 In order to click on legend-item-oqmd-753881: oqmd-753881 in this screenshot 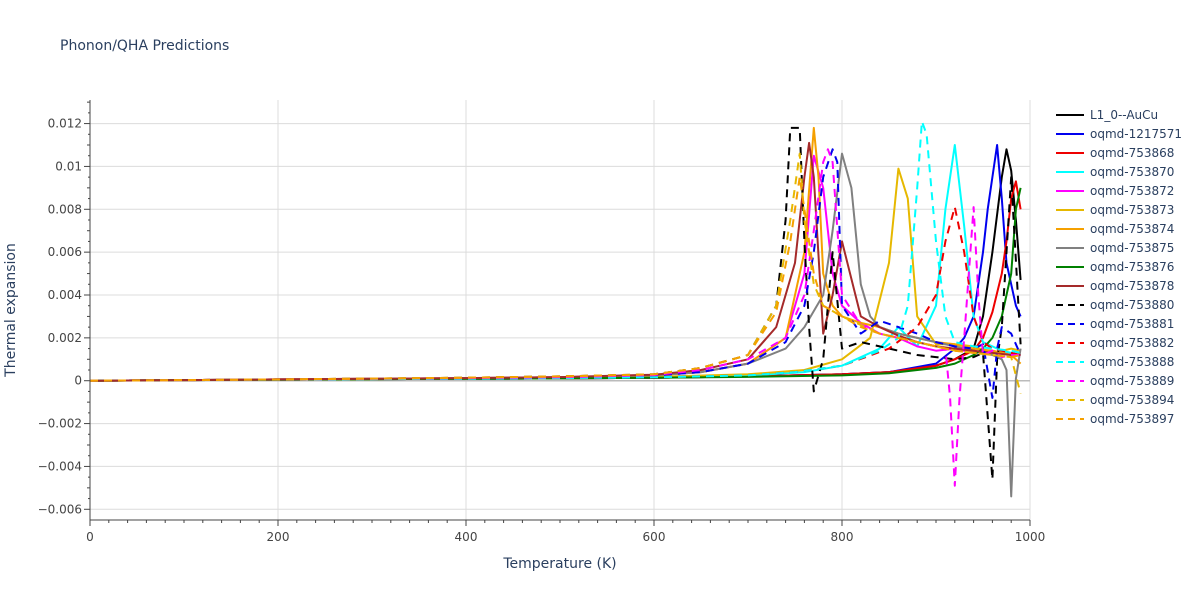, I will do `click(1115, 324)`.